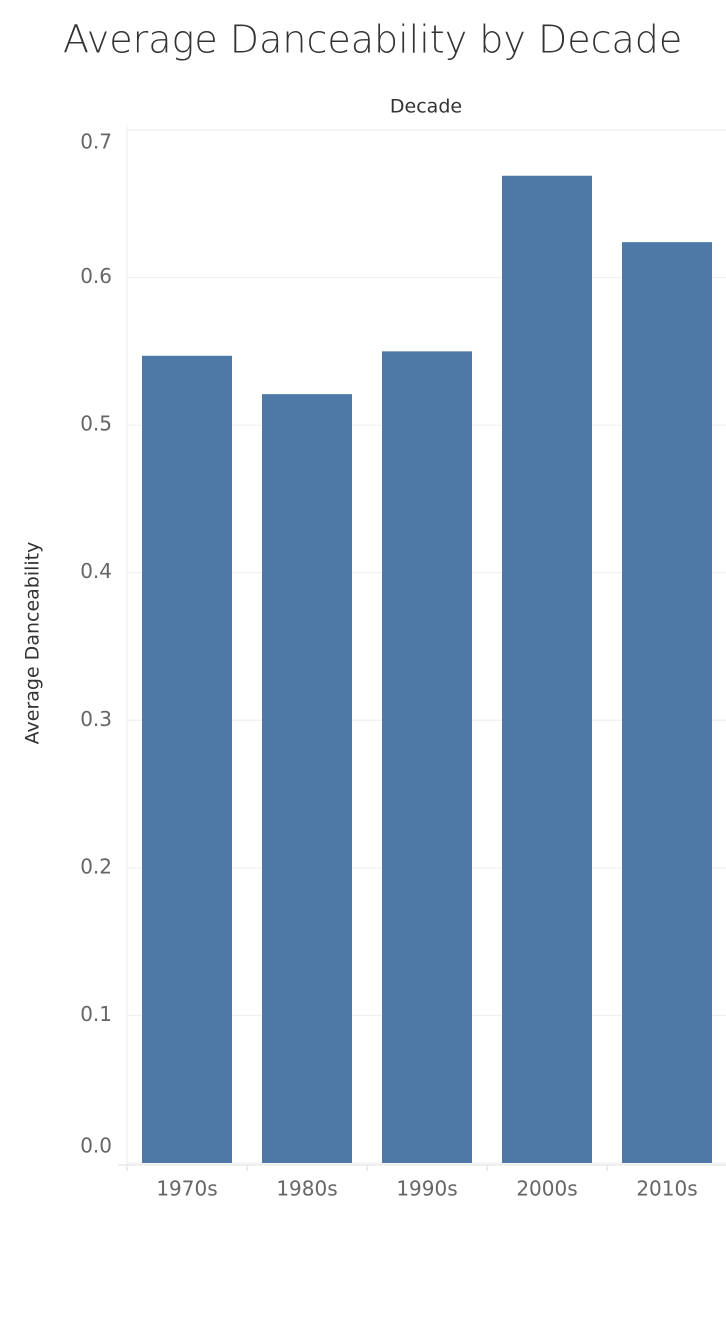  I want to click on y-tick-label: 0.1, so click(96, 1014).